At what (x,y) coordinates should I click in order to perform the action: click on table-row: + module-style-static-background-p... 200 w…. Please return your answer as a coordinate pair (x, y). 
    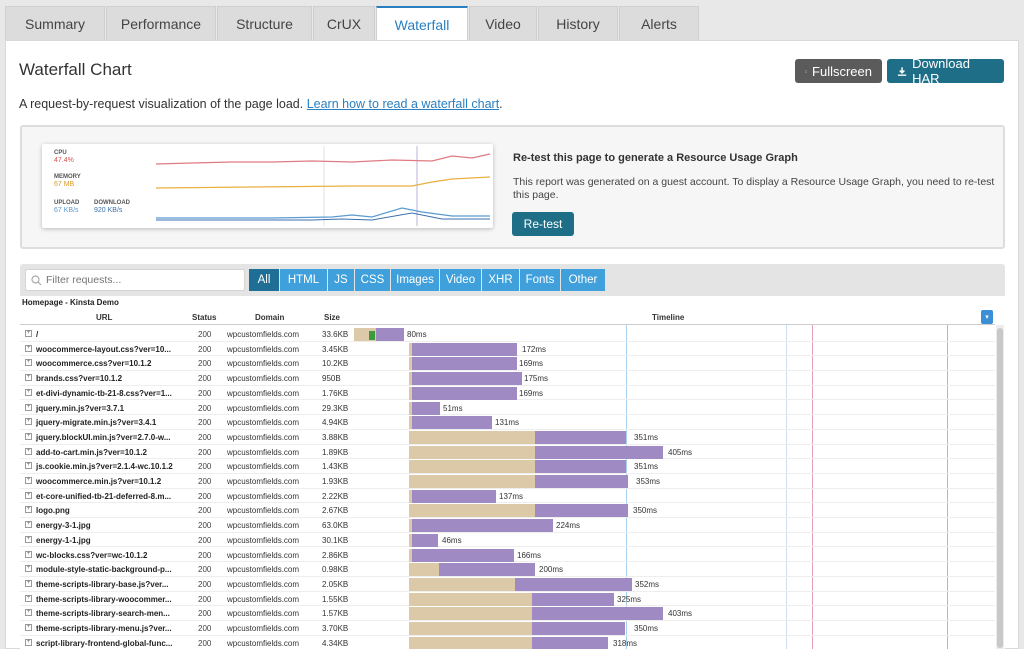
    Looking at the image, I should click on (507, 569).